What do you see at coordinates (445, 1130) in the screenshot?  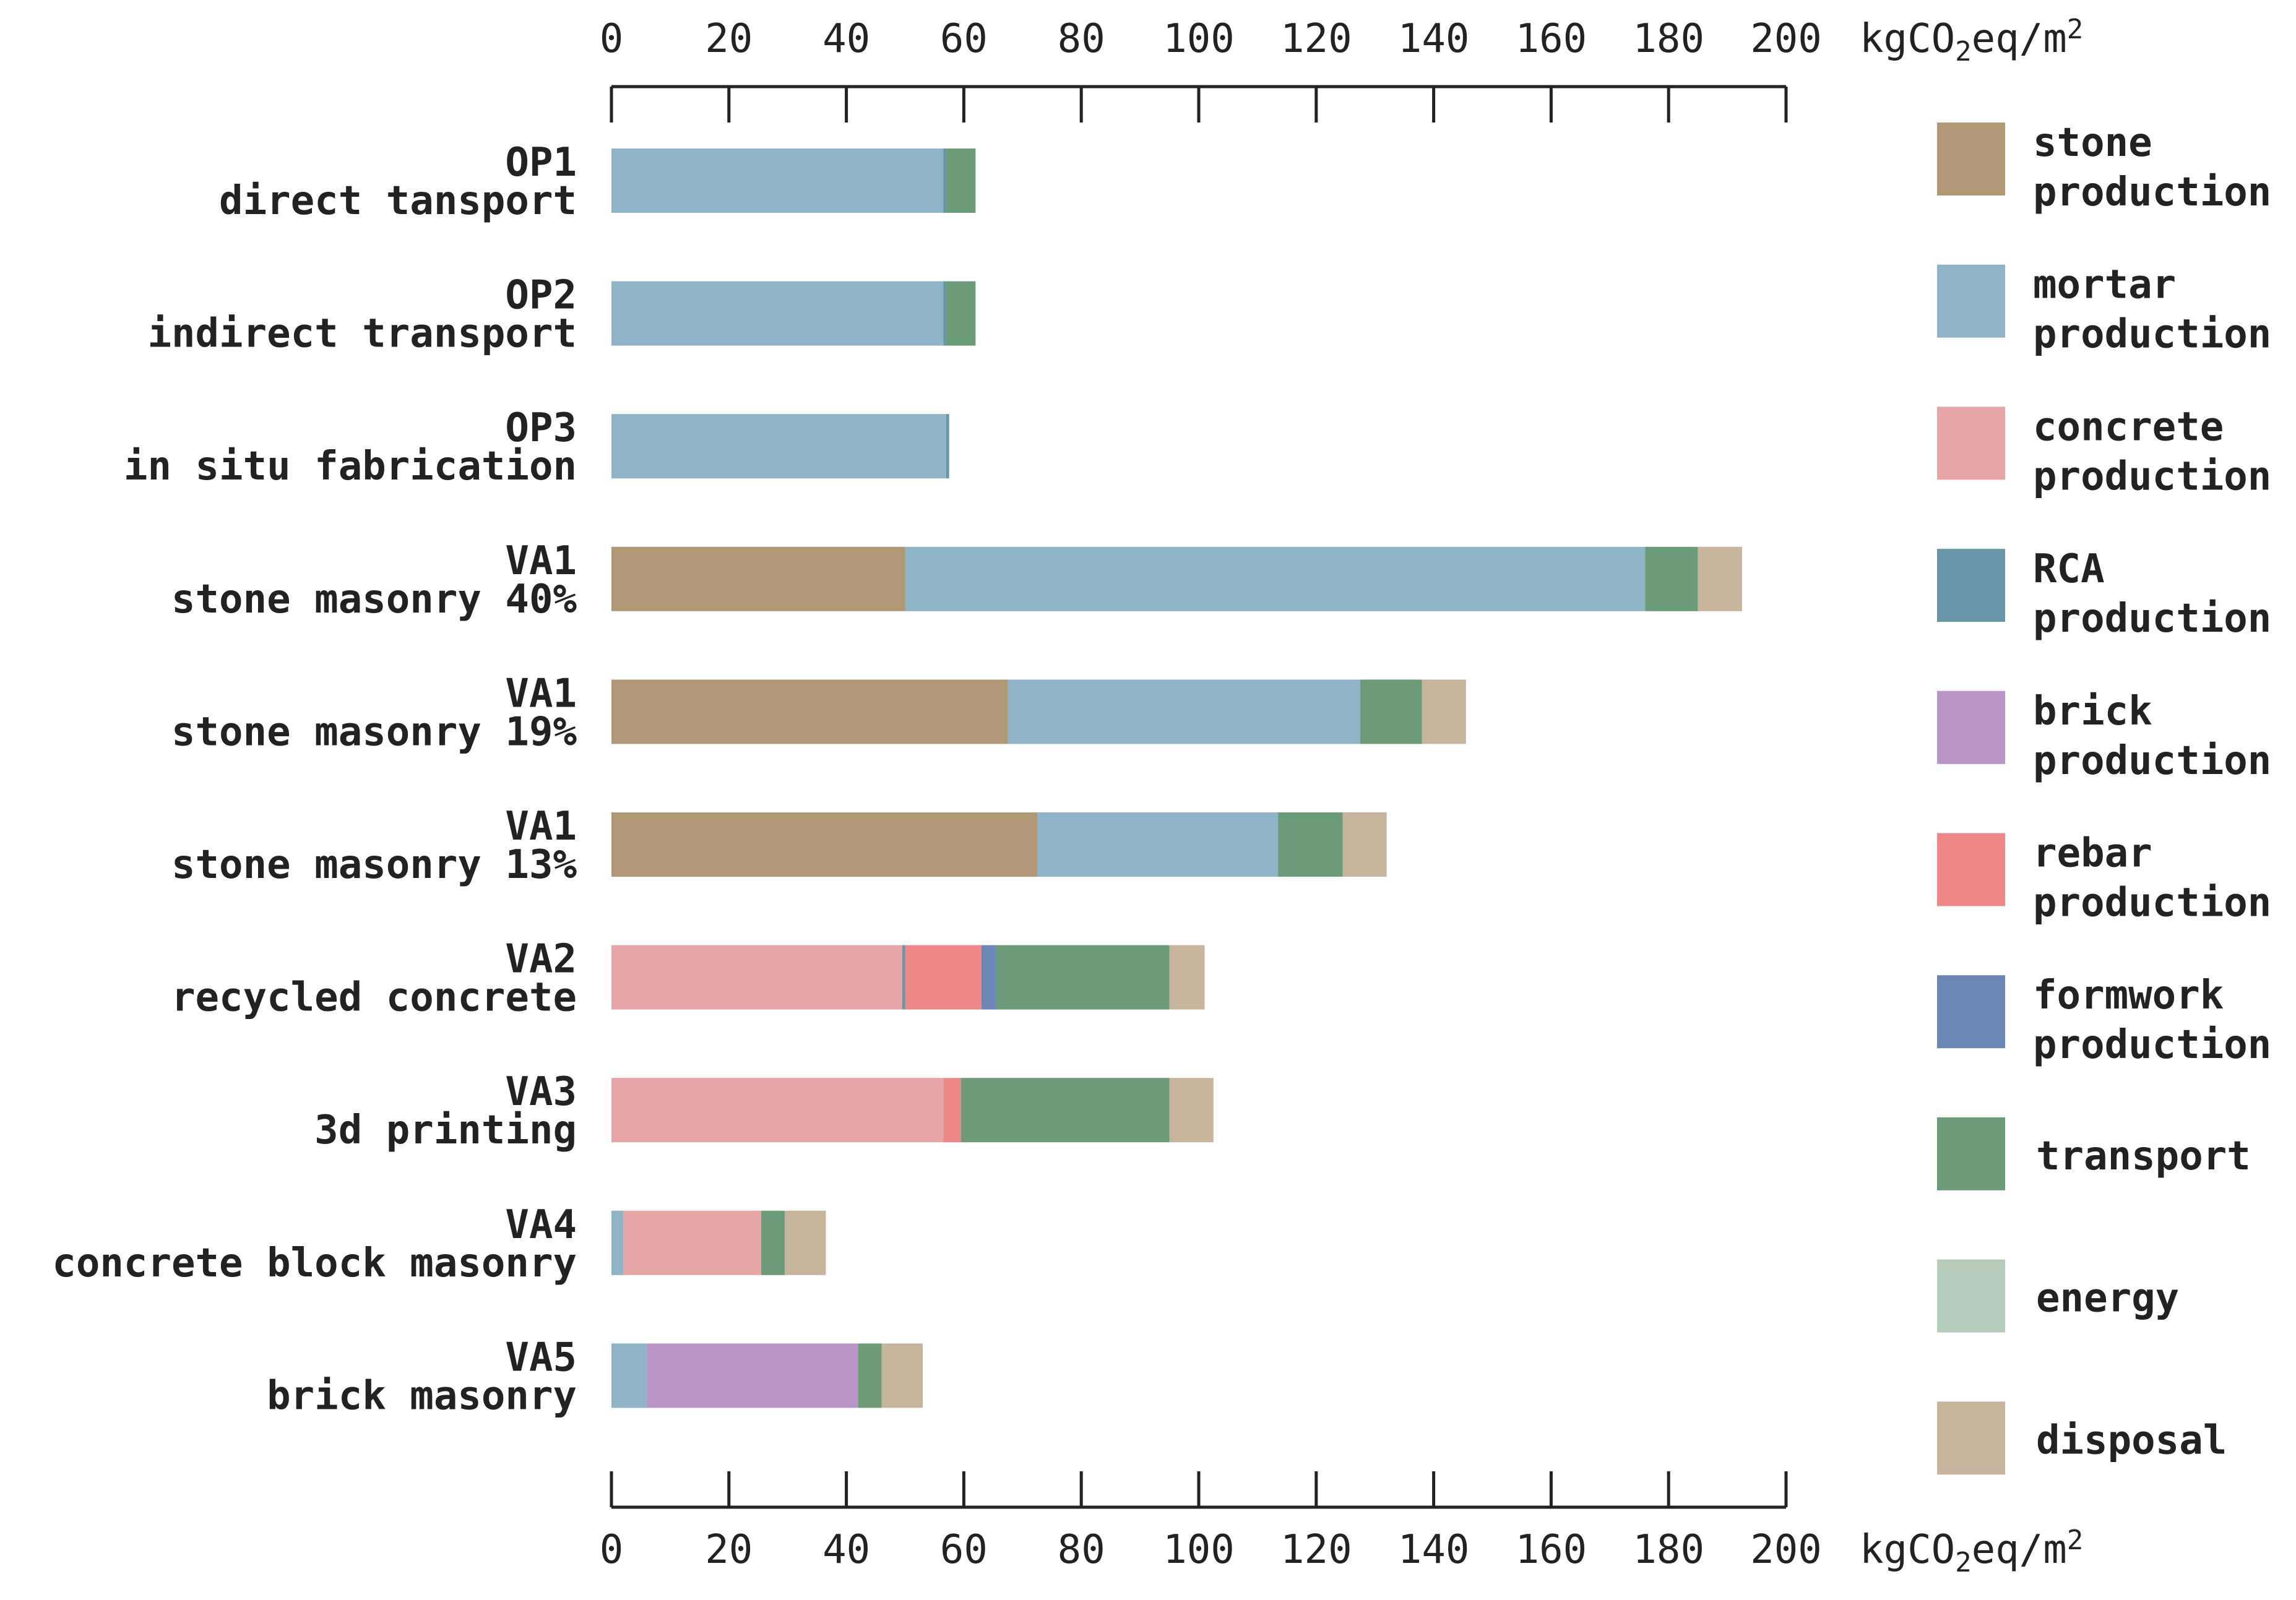 I see `category-name-label: 3d printing` at bounding box center [445, 1130].